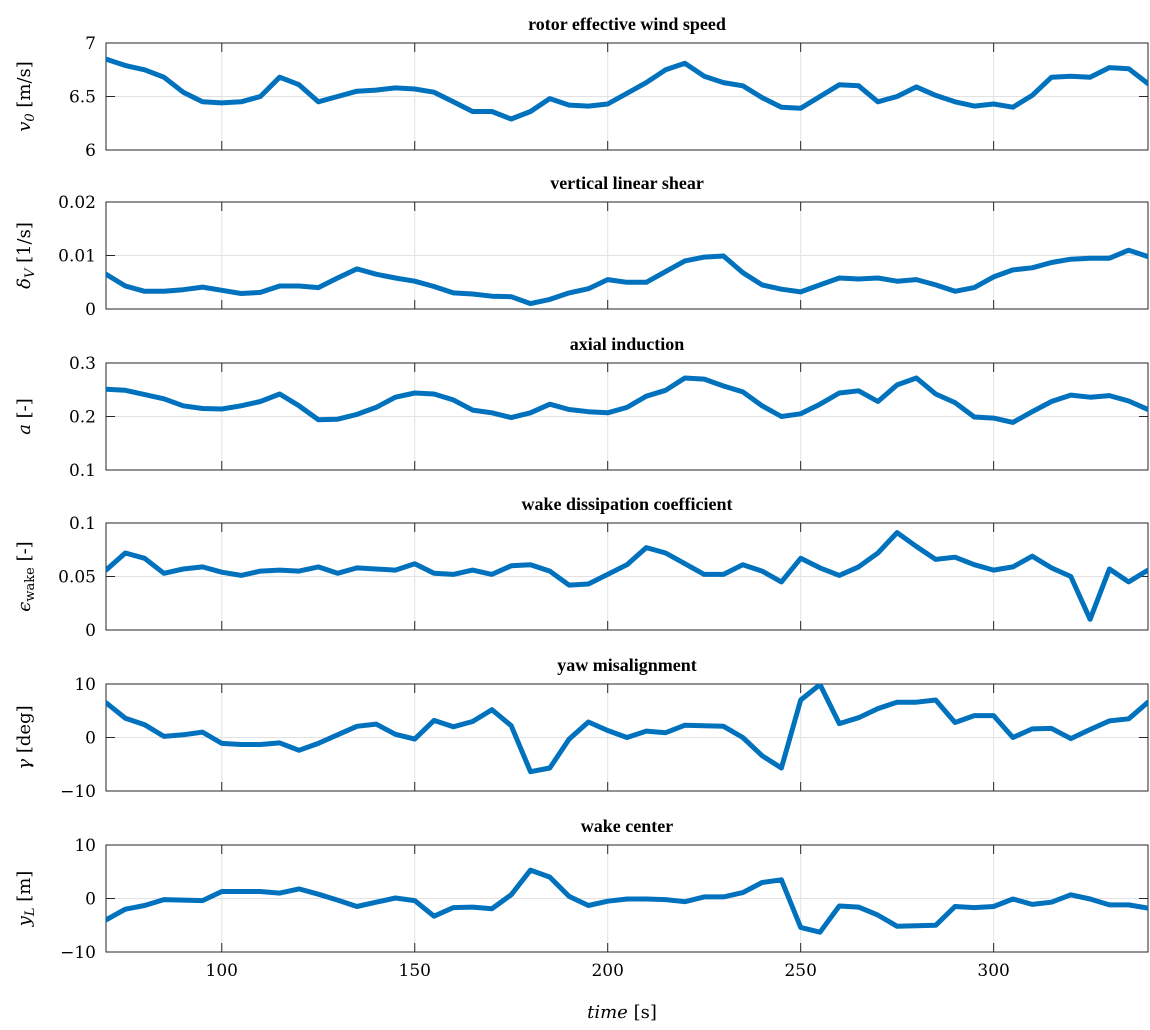 The image size is (1150, 1030). What do you see at coordinates (627, 183) in the screenshot?
I see `subplot-title: vertical linear shear` at bounding box center [627, 183].